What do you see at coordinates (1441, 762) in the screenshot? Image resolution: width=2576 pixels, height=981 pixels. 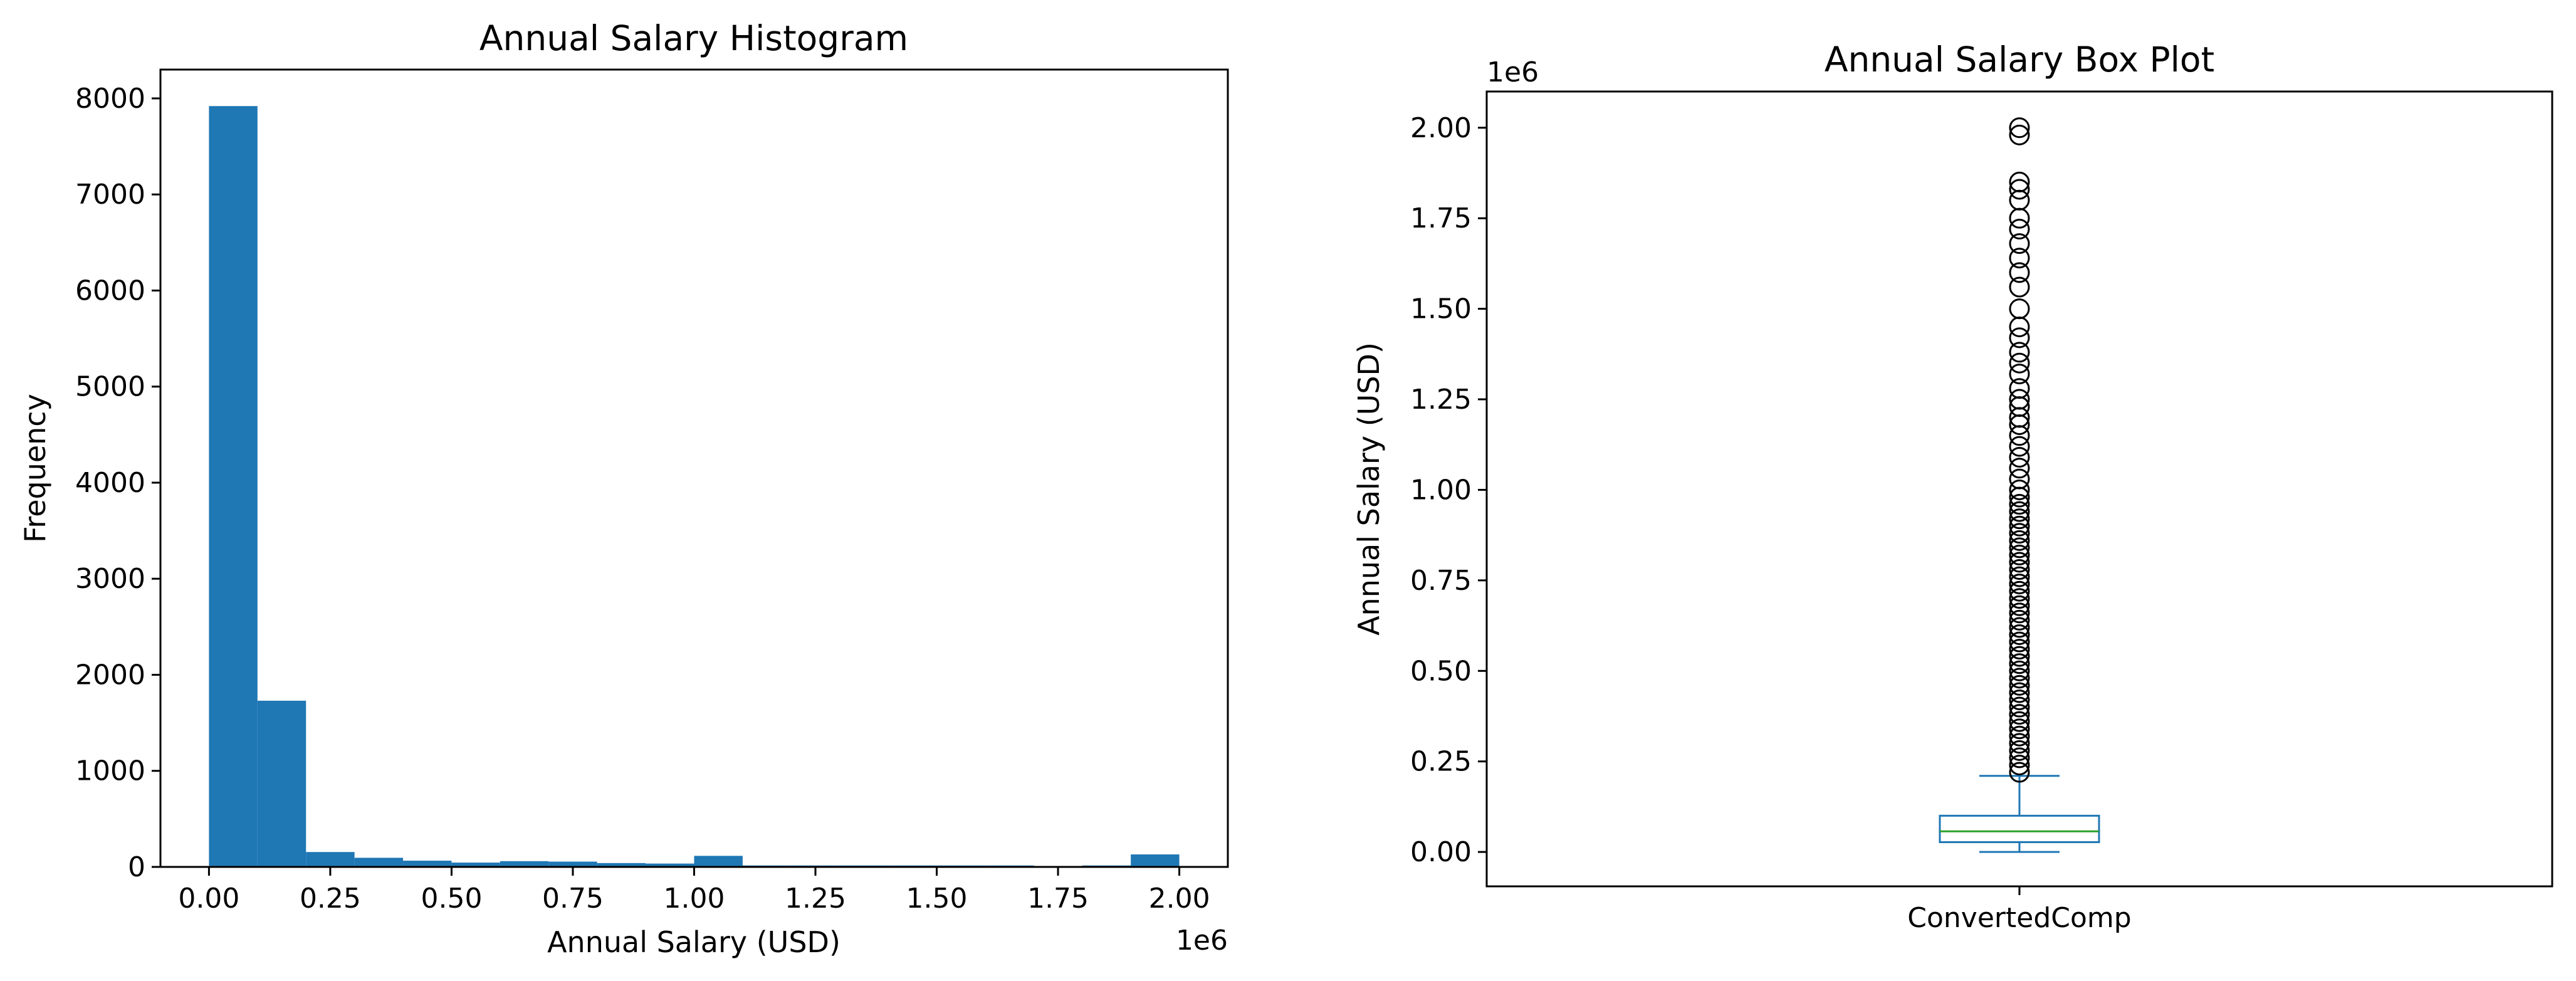 I see `y-tick-label: 0.25` at bounding box center [1441, 762].